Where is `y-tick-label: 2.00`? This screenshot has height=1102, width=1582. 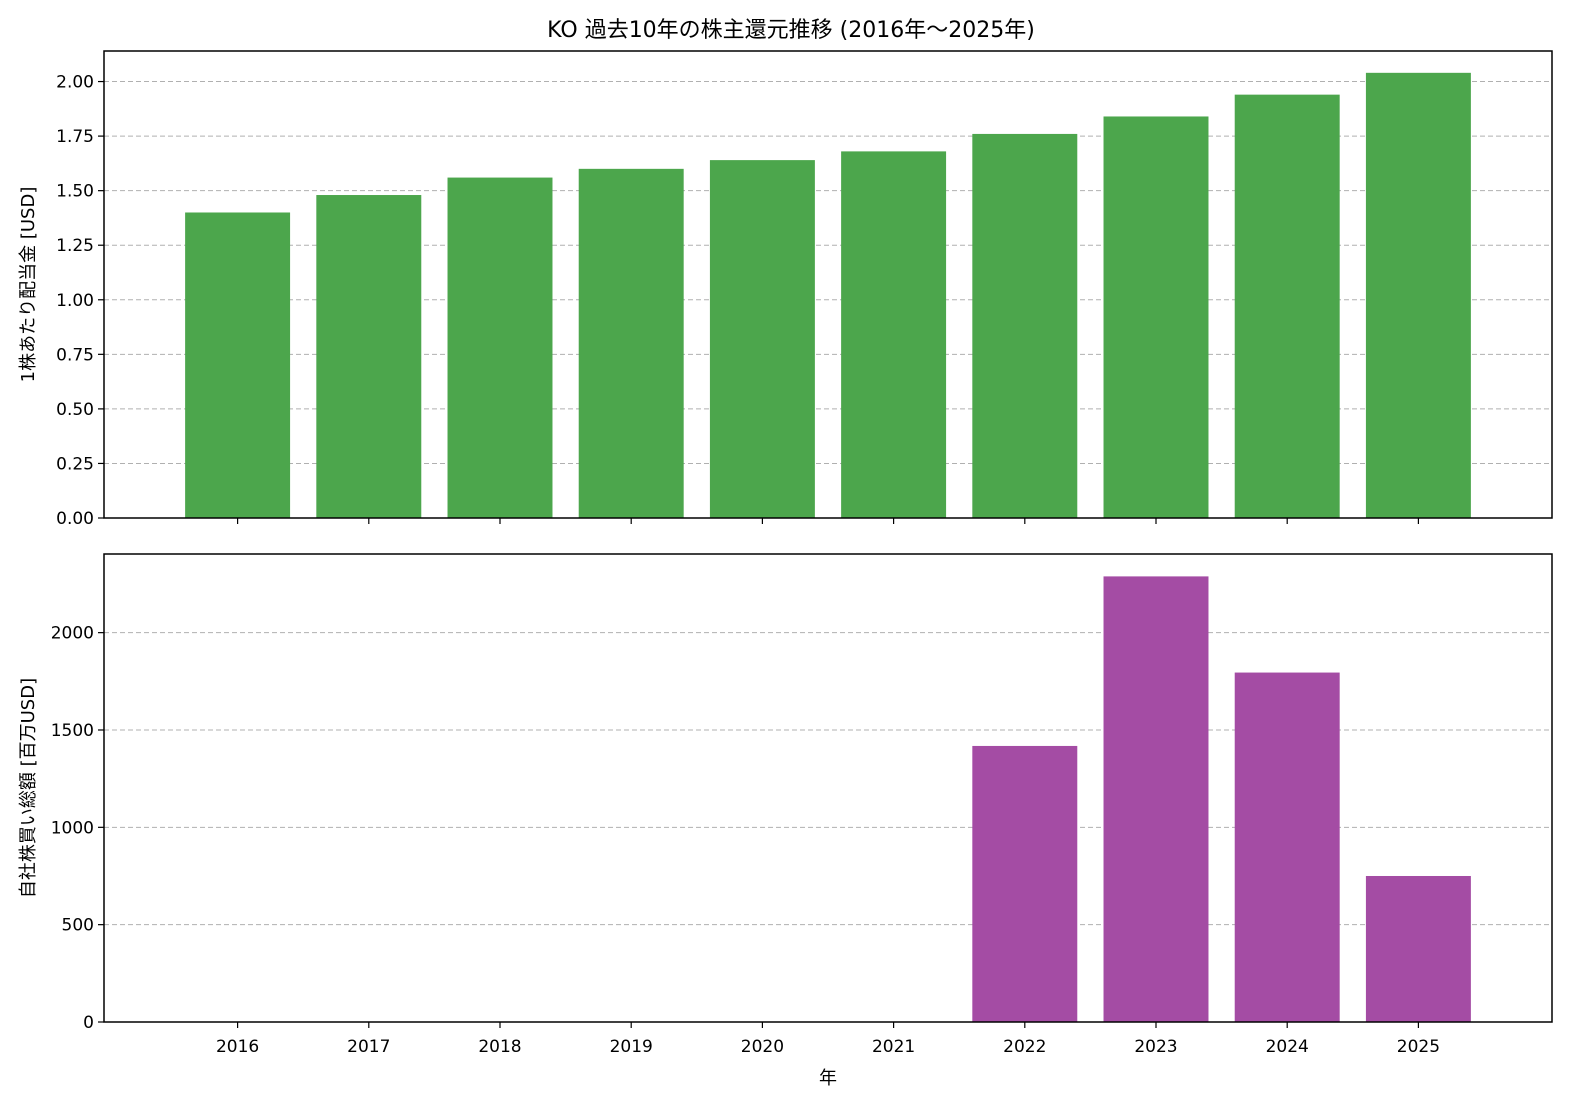 y-tick-label: 2.00 is located at coordinates (75, 83).